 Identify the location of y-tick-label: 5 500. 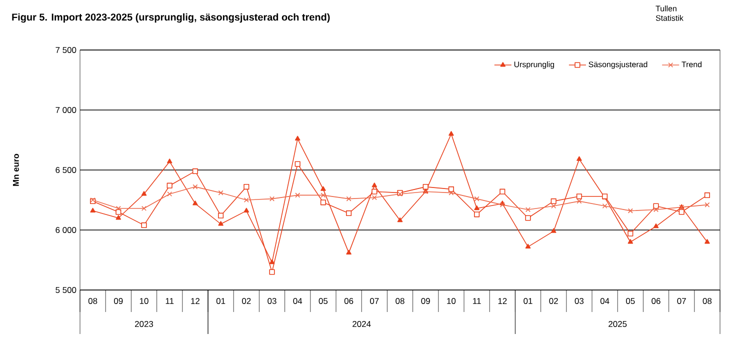
(66, 290).